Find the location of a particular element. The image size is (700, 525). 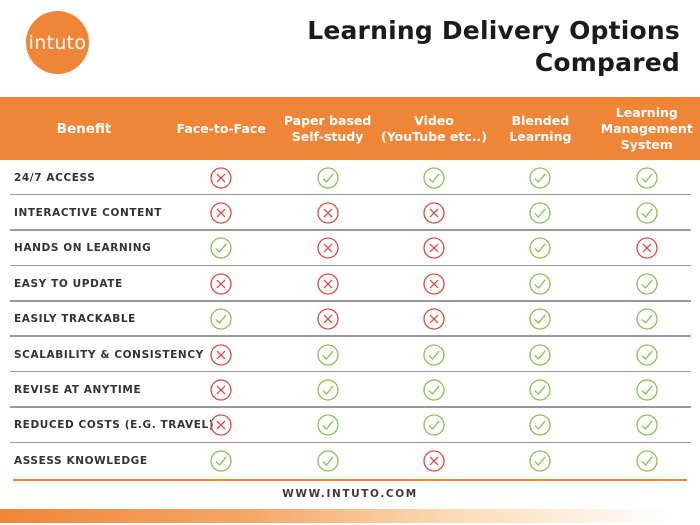

bottom-gradient-bar is located at coordinates (350, 516).